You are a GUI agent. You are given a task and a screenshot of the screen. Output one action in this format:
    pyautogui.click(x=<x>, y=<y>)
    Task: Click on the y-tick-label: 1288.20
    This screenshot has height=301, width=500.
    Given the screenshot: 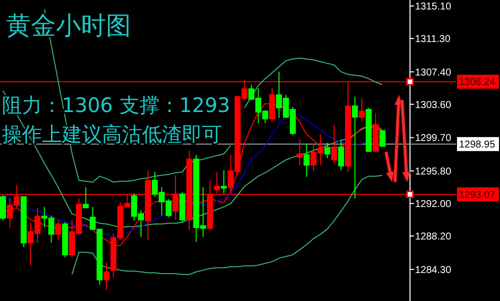 What is the action you would take?
    pyautogui.click(x=433, y=237)
    